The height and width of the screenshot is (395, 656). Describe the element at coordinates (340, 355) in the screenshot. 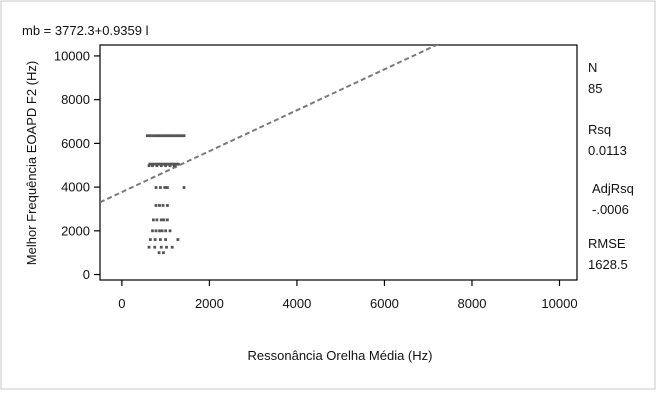

I see `x-axis-label: Ressonância Orelha Média (Hz)` at that location.